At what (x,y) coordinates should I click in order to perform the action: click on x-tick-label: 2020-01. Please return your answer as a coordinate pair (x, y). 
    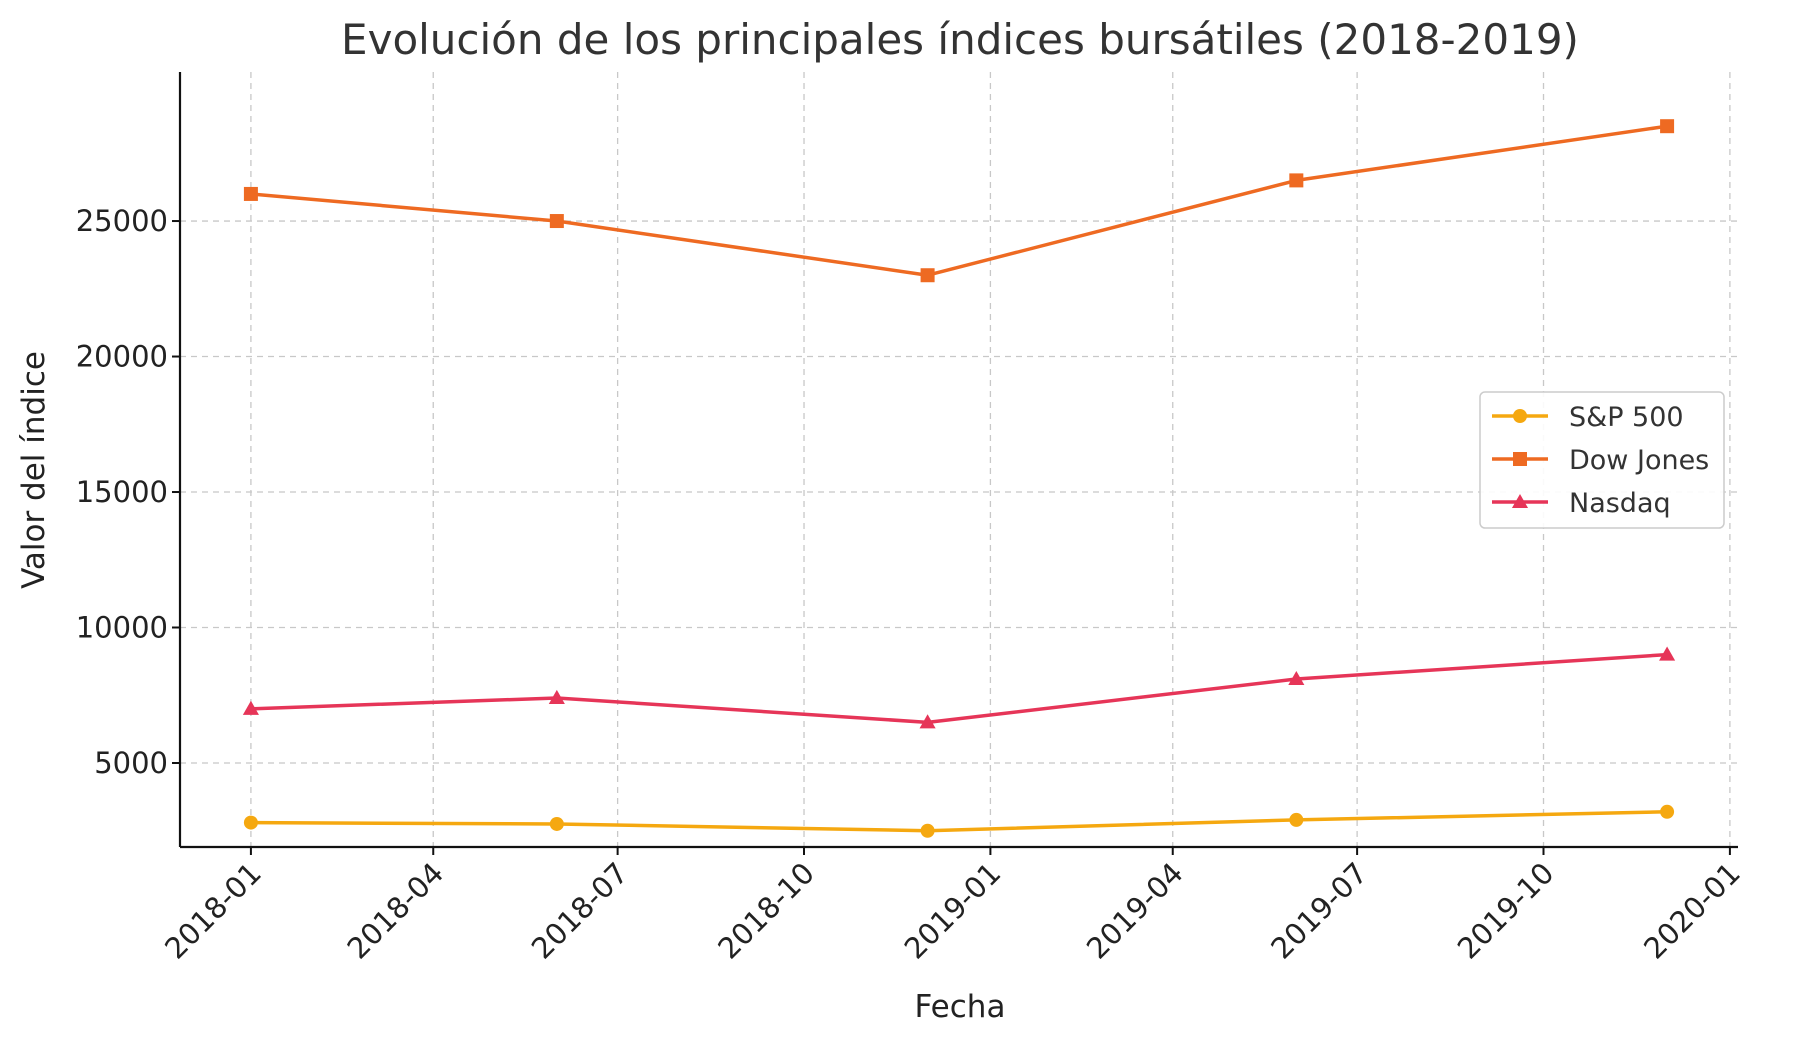
    Looking at the image, I should click on (1692, 911).